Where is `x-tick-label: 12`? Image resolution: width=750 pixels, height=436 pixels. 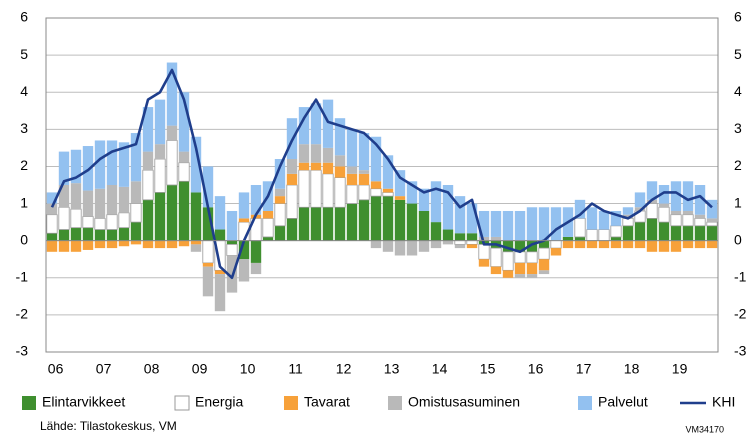
x-tick-label: 12 is located at coordinates (344, 369).